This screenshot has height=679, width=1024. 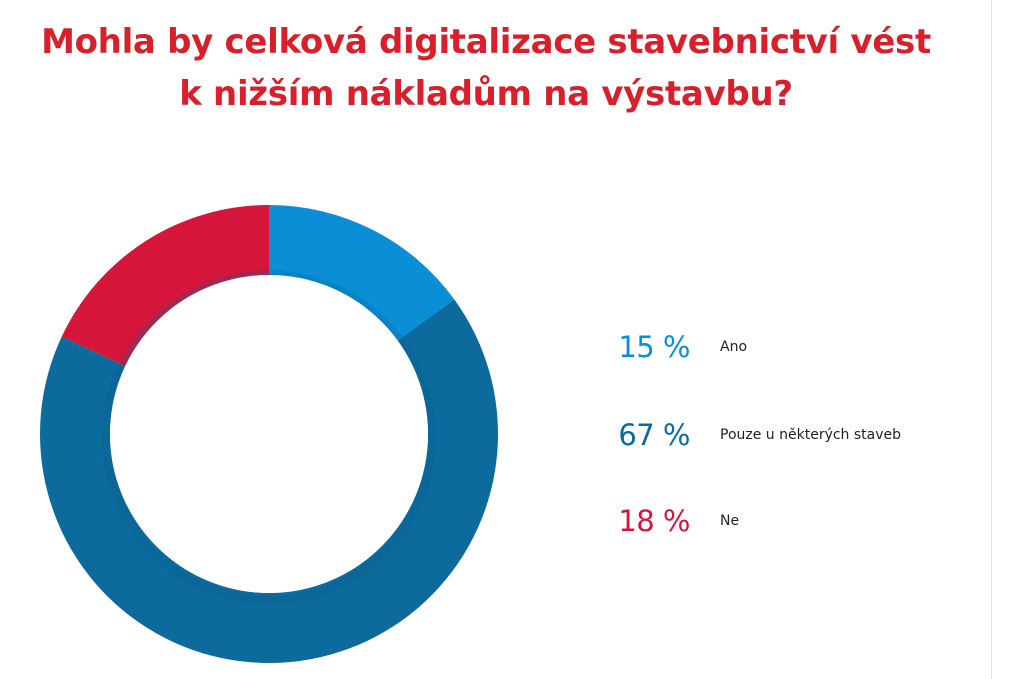 I want to click on legend-label-ne: Ne, so click(x=730, y=521).